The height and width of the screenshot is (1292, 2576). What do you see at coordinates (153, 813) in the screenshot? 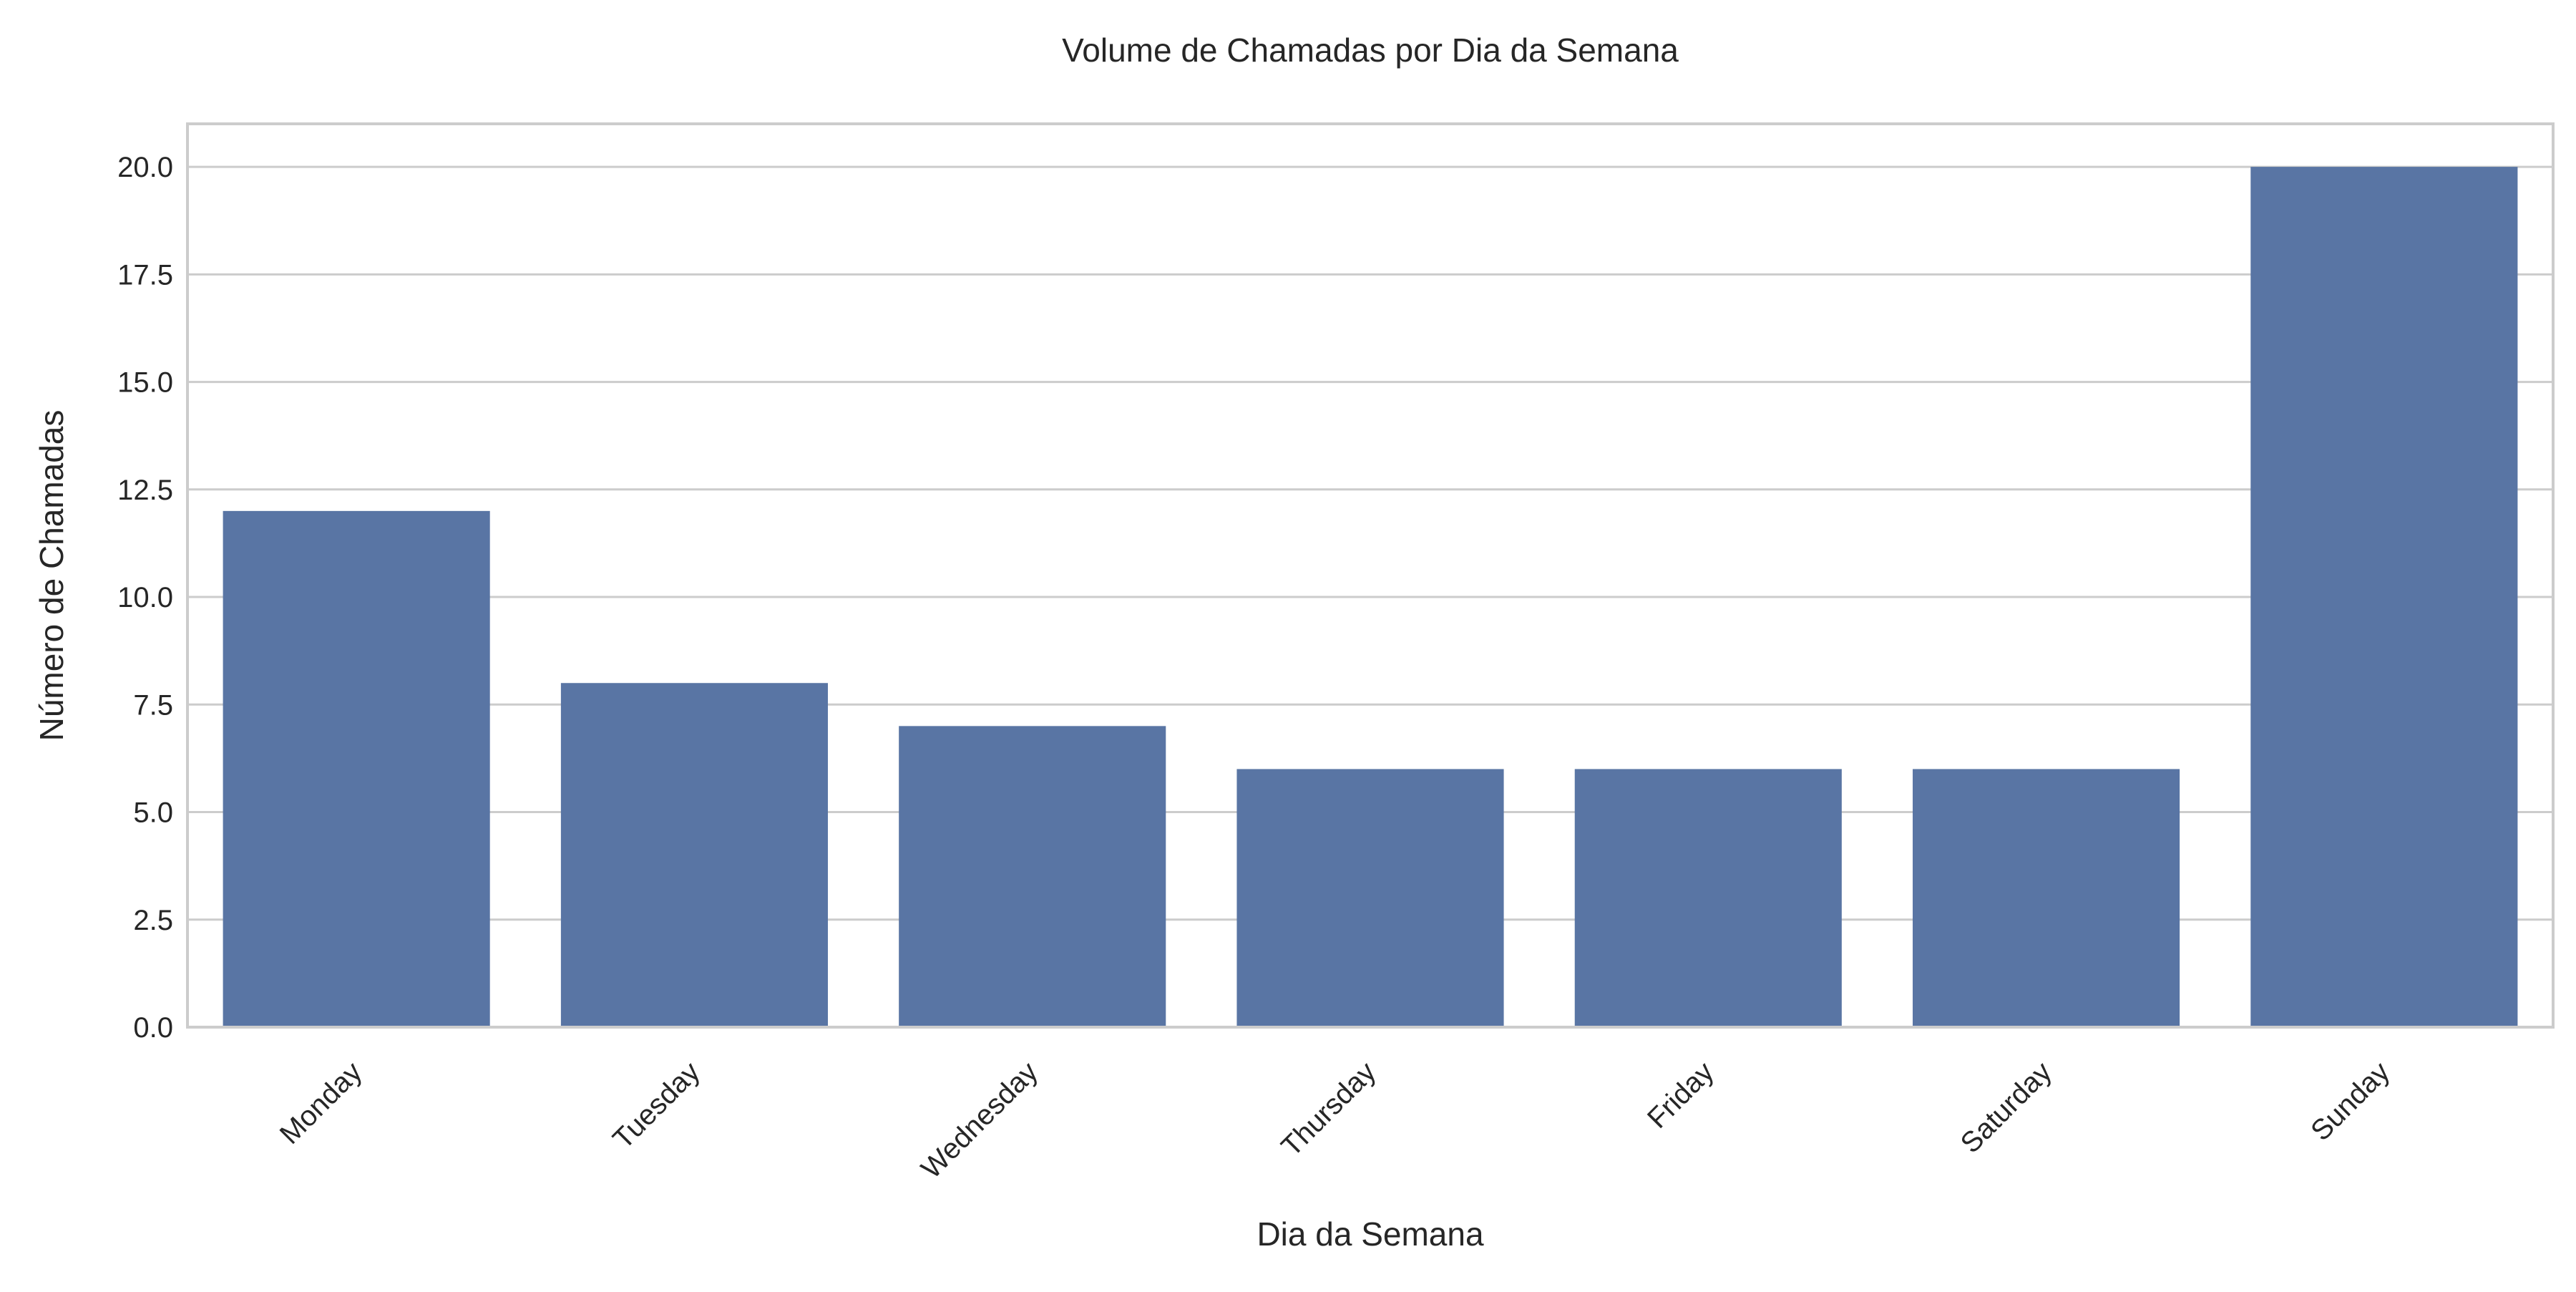
I see `y-tick-label: 5.0` at bounding box center [153, 813].